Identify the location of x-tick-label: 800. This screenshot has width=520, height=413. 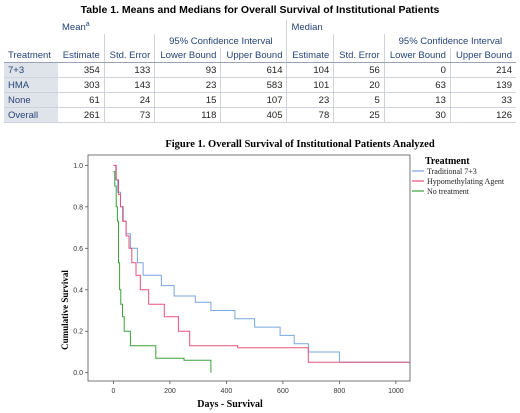
(340, 391).